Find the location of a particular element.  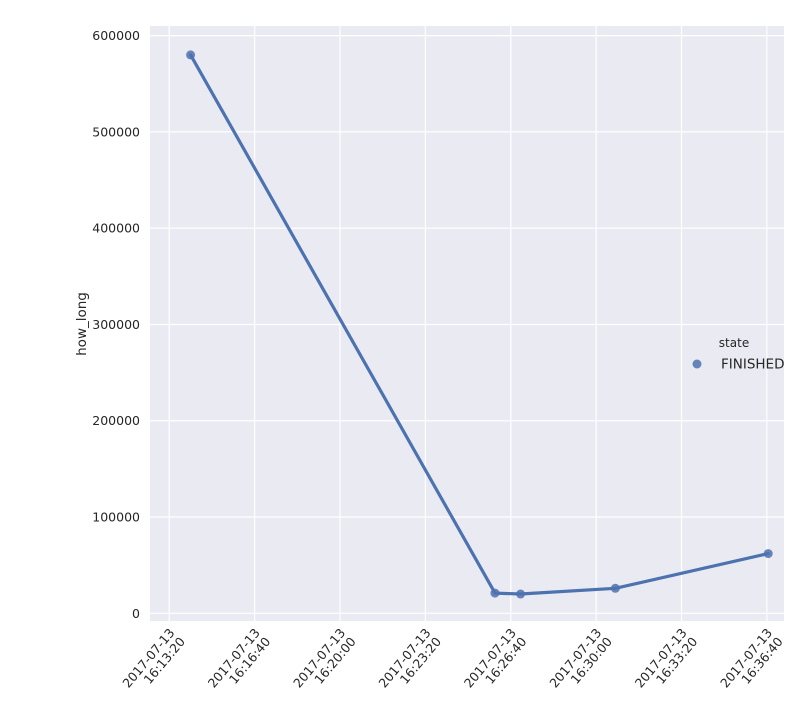

x-tick-label: 2017-07-1316:16:40 is located at coordinates (239, 662).